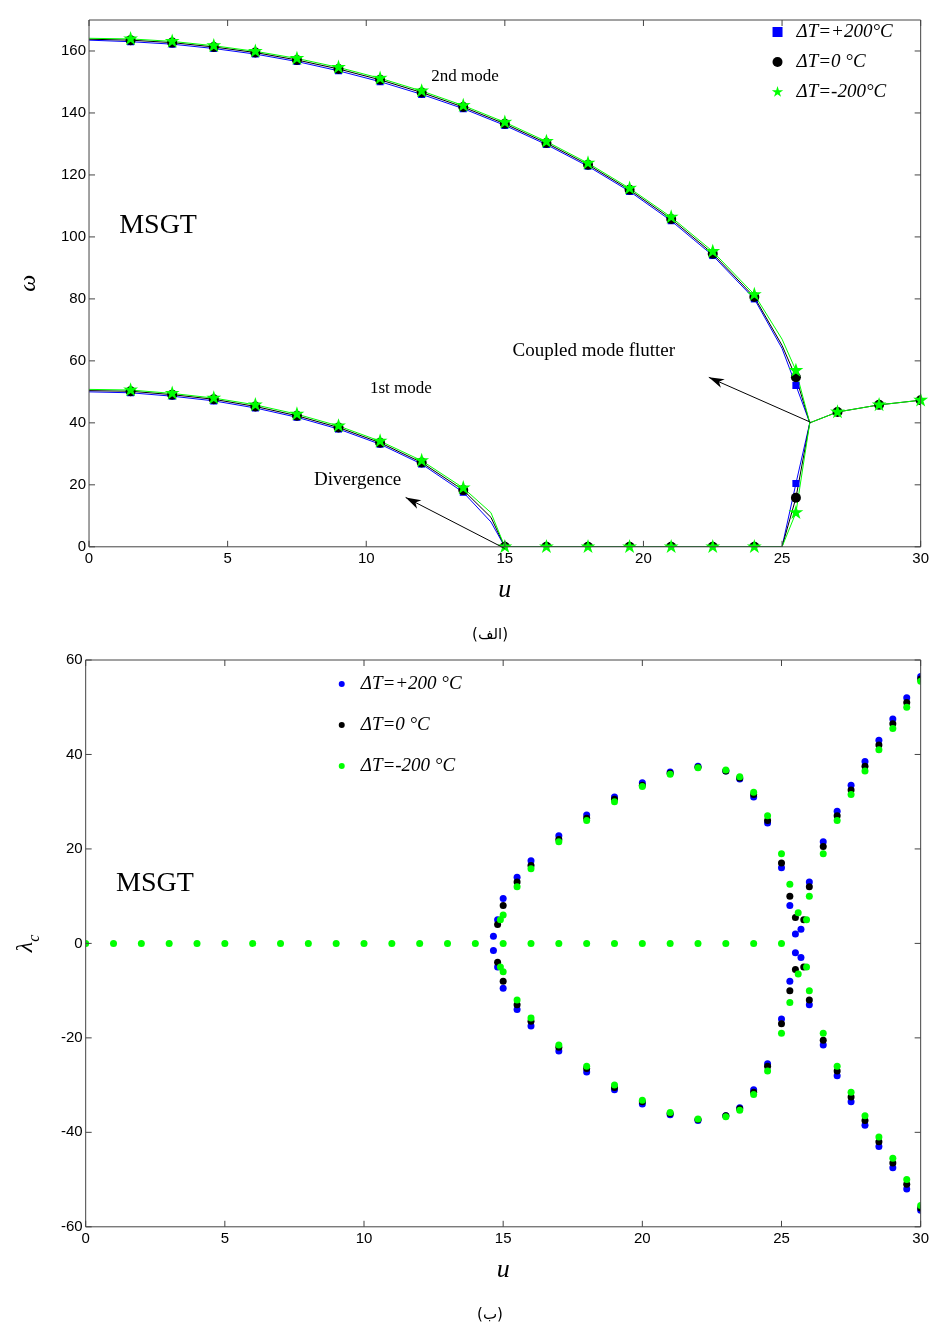 Image resolution: width=940 pixels, height=1339 pixels. I want to click on y-tick-label: -40, so click(71, 1131).